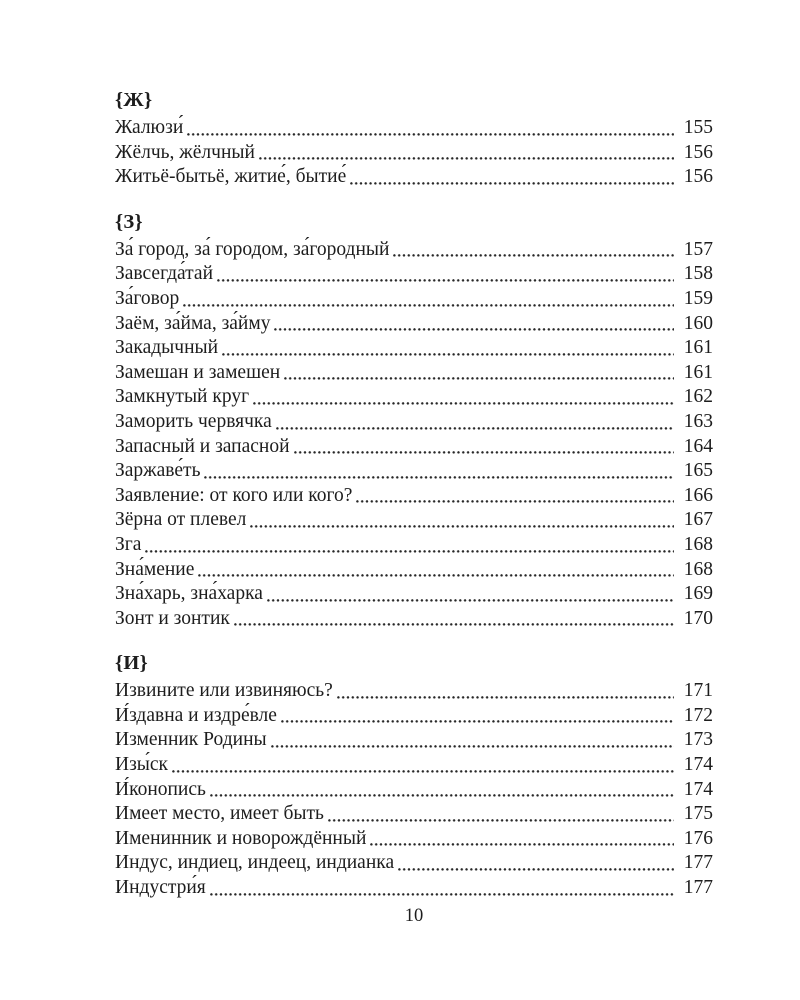  What do you see at coordinates (234, 495) in the screenshot?
I see `toc-entry-label: Заявление: от кого или кого?` at bounding box center [234, 495].